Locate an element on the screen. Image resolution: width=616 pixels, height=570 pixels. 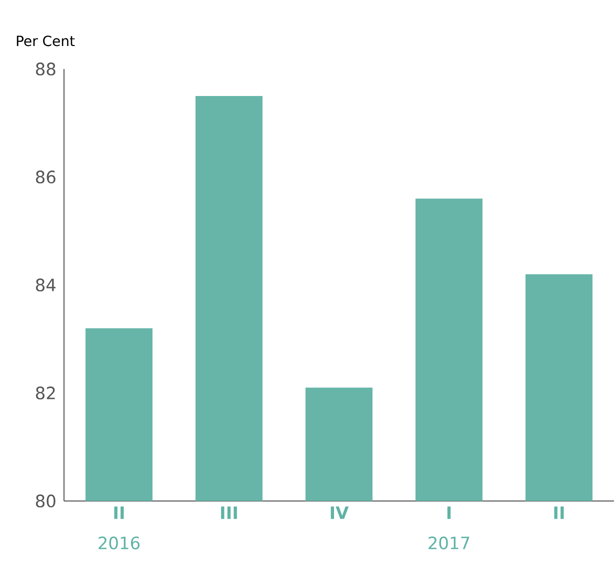
y-tick-label: 82 is located at coordinates (45, 393).